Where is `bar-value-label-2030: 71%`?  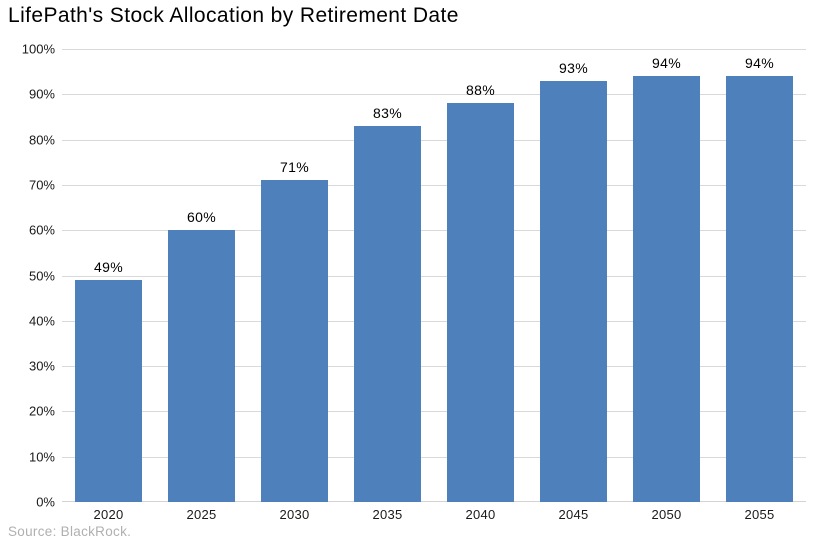
bar-value-label-2030: 71% is located at coordinates (294, 167).